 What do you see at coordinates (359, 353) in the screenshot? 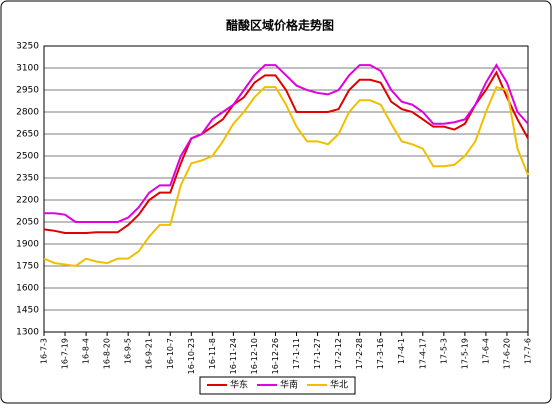
I see `x-tick-label: 17-2-28` at bounding box center [359, 353].